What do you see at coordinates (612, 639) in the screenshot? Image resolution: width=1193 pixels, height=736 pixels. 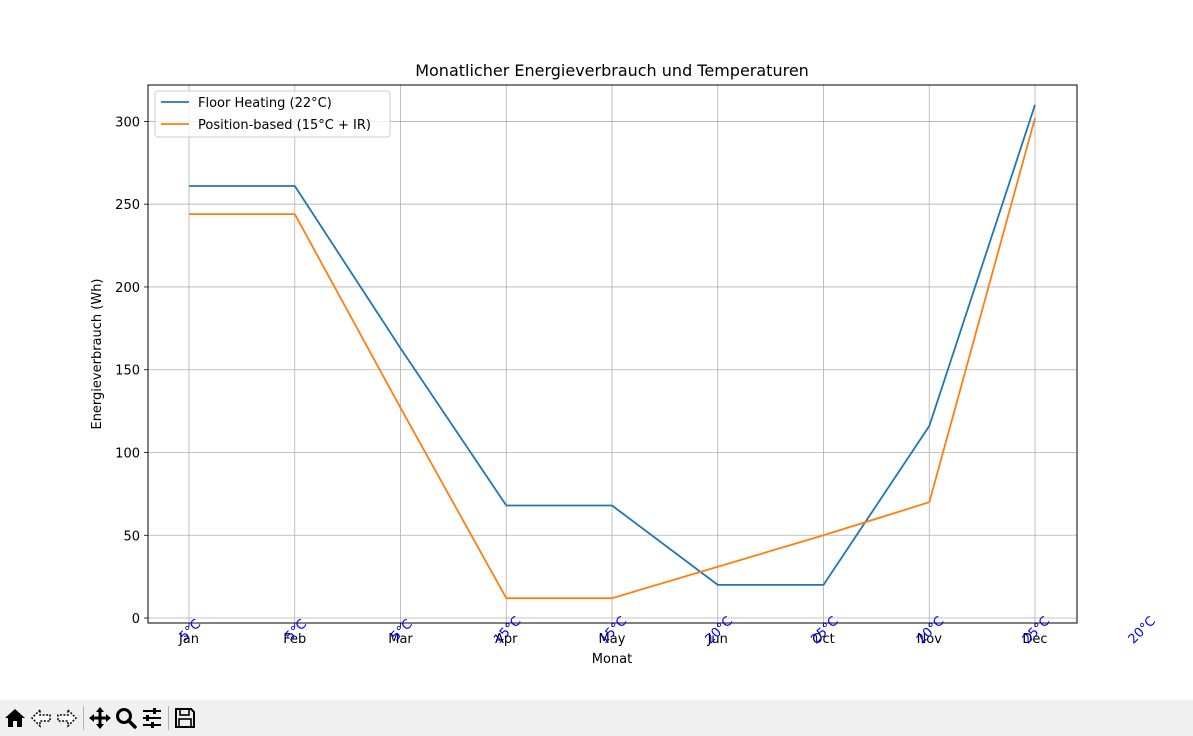 I see `x-tick-label: May` at bounding box center [612, 639].